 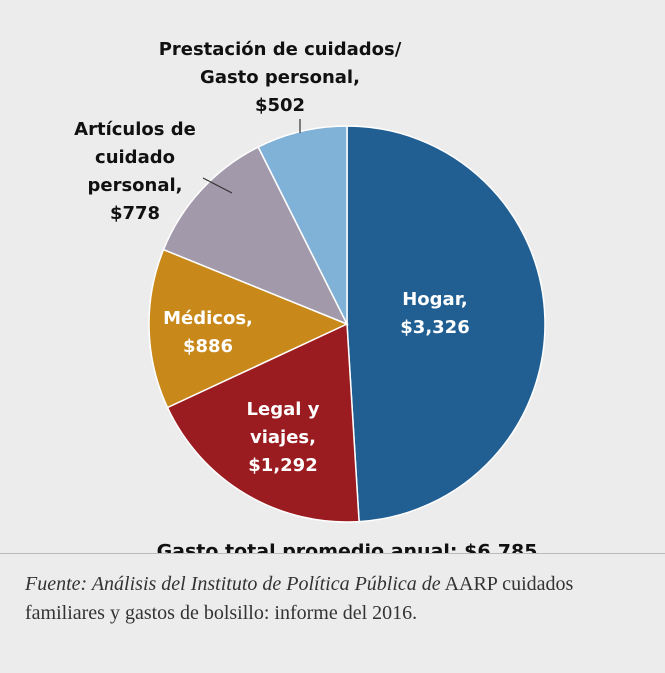 What do you see at coordinates (217, 185) in the screenshot?
I see `leader-line` at bounding box center [217, 185].